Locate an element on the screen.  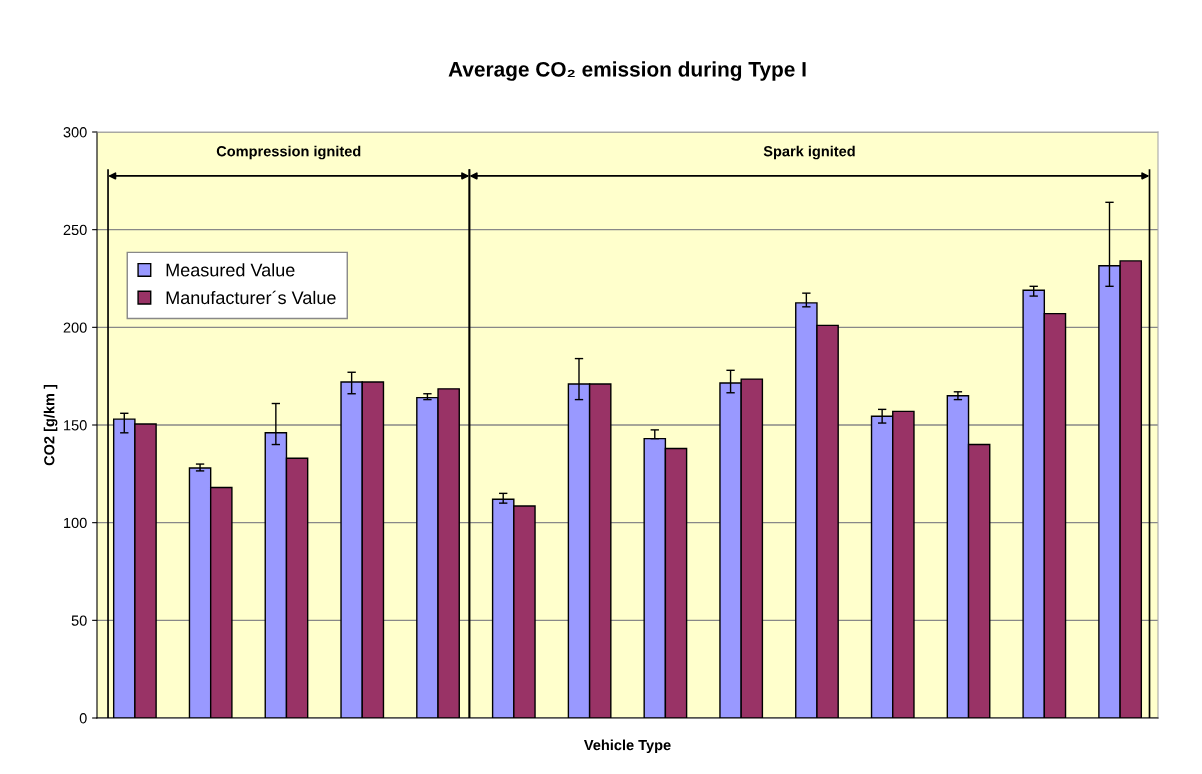
y-tick-label: 100 is located at coordinates (75, 523).